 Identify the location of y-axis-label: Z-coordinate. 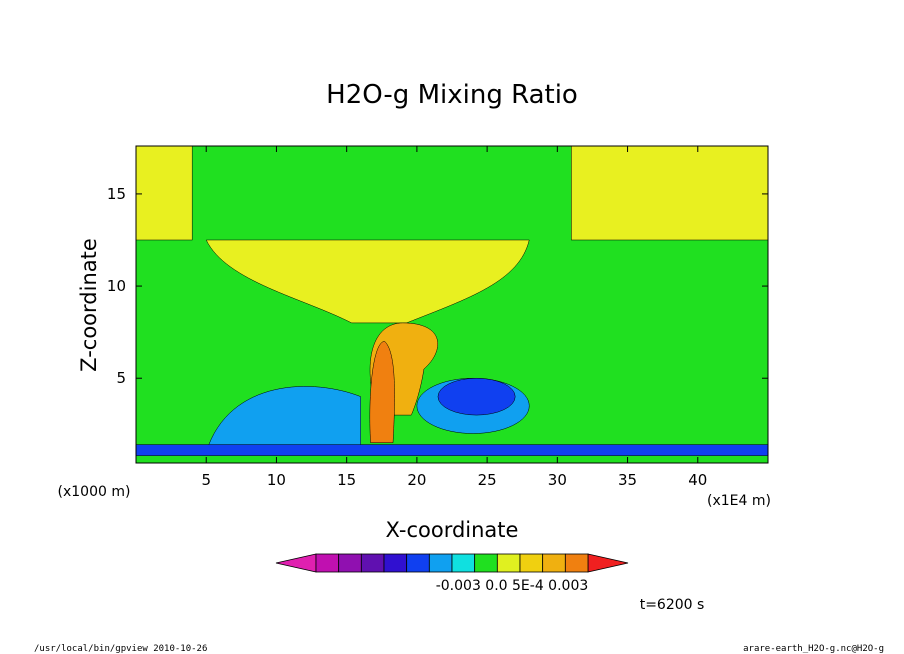
(89, 305).